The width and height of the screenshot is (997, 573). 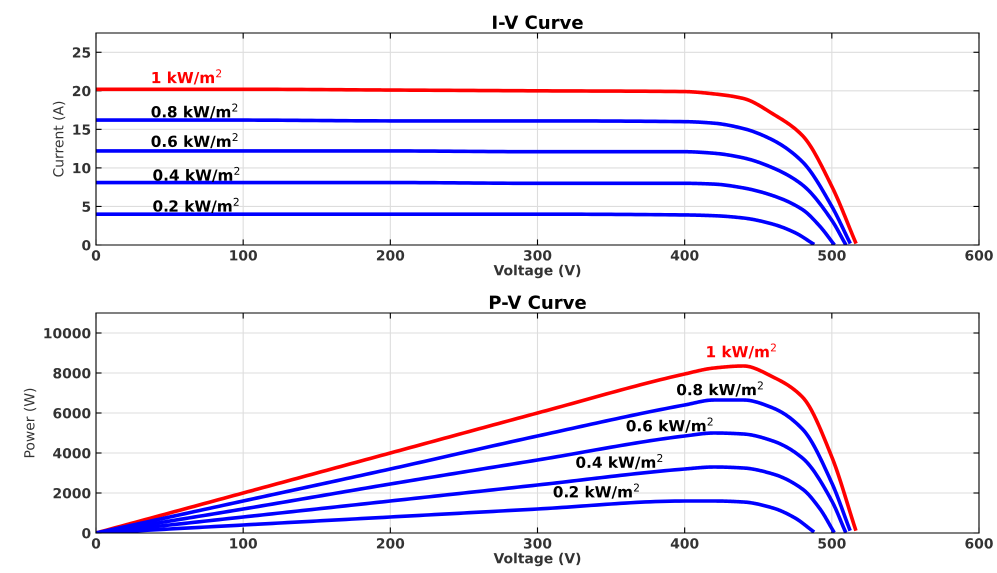 What do you see at coordinates (67, 333) in the screenshot?
I see `y-tick-label: 10000` at bounding box center [67, 333].